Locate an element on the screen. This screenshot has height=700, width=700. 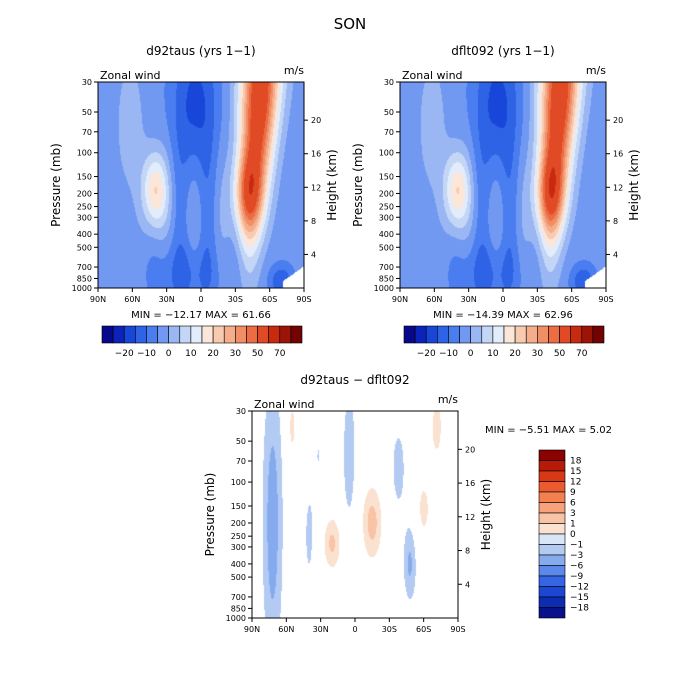
colorbar-label: −20 is located at coordinates (426, 354).